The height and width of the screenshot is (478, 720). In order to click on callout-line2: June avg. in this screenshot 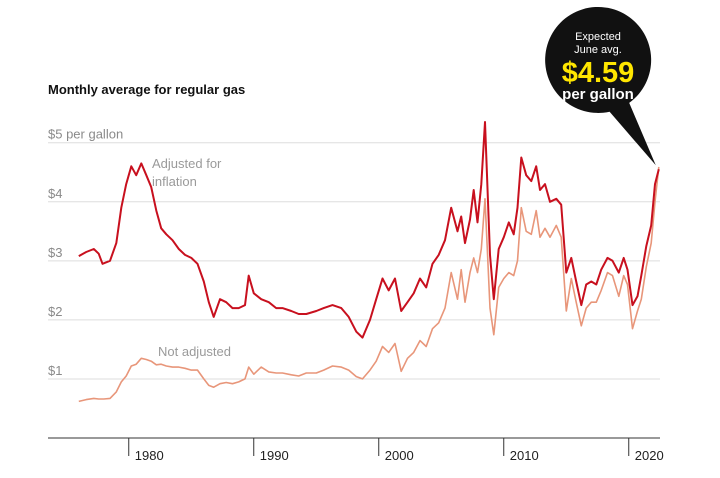, I will do `click(598, 50)`.